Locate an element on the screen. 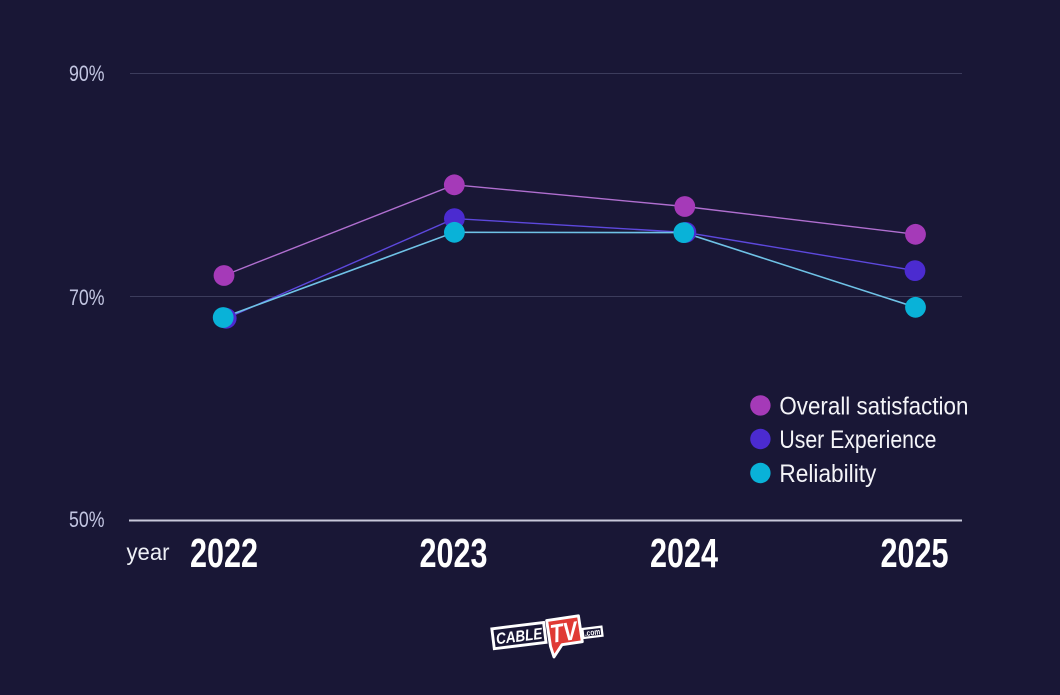 This screenshot has width=1060, height=695. svg-text: TV is located at coordinates (564, 633).